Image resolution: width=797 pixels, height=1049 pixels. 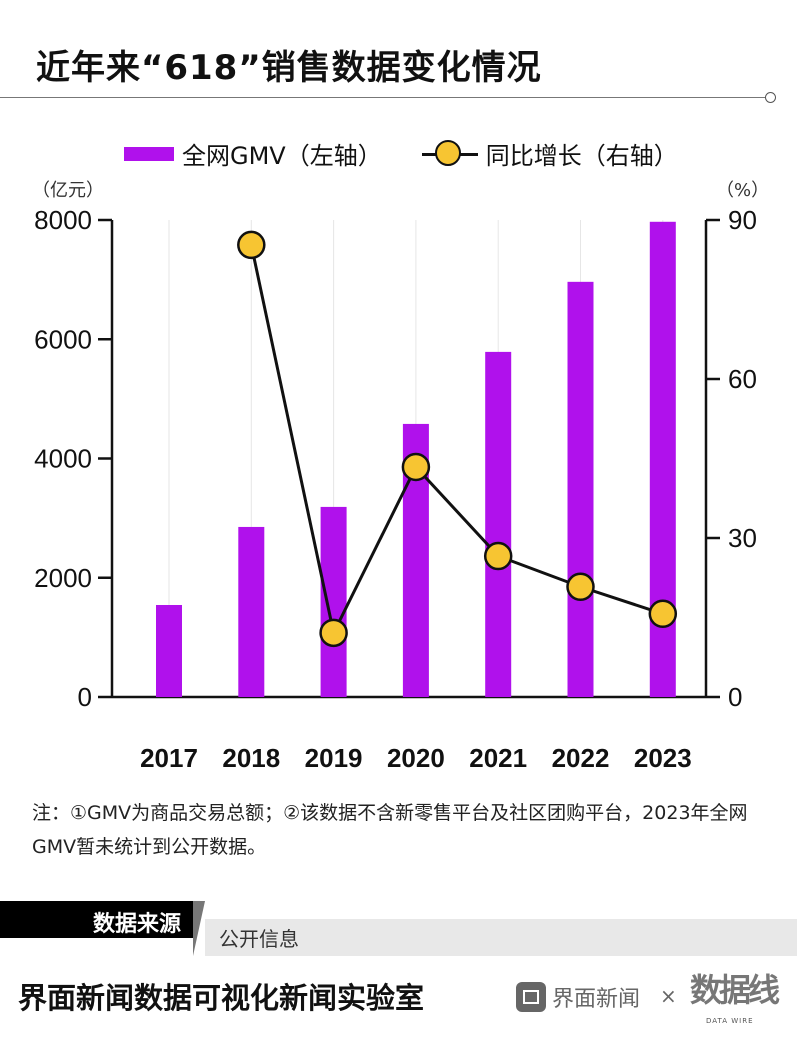 I want to click on x-tick-label: 2017, so click(x=169, y=758).